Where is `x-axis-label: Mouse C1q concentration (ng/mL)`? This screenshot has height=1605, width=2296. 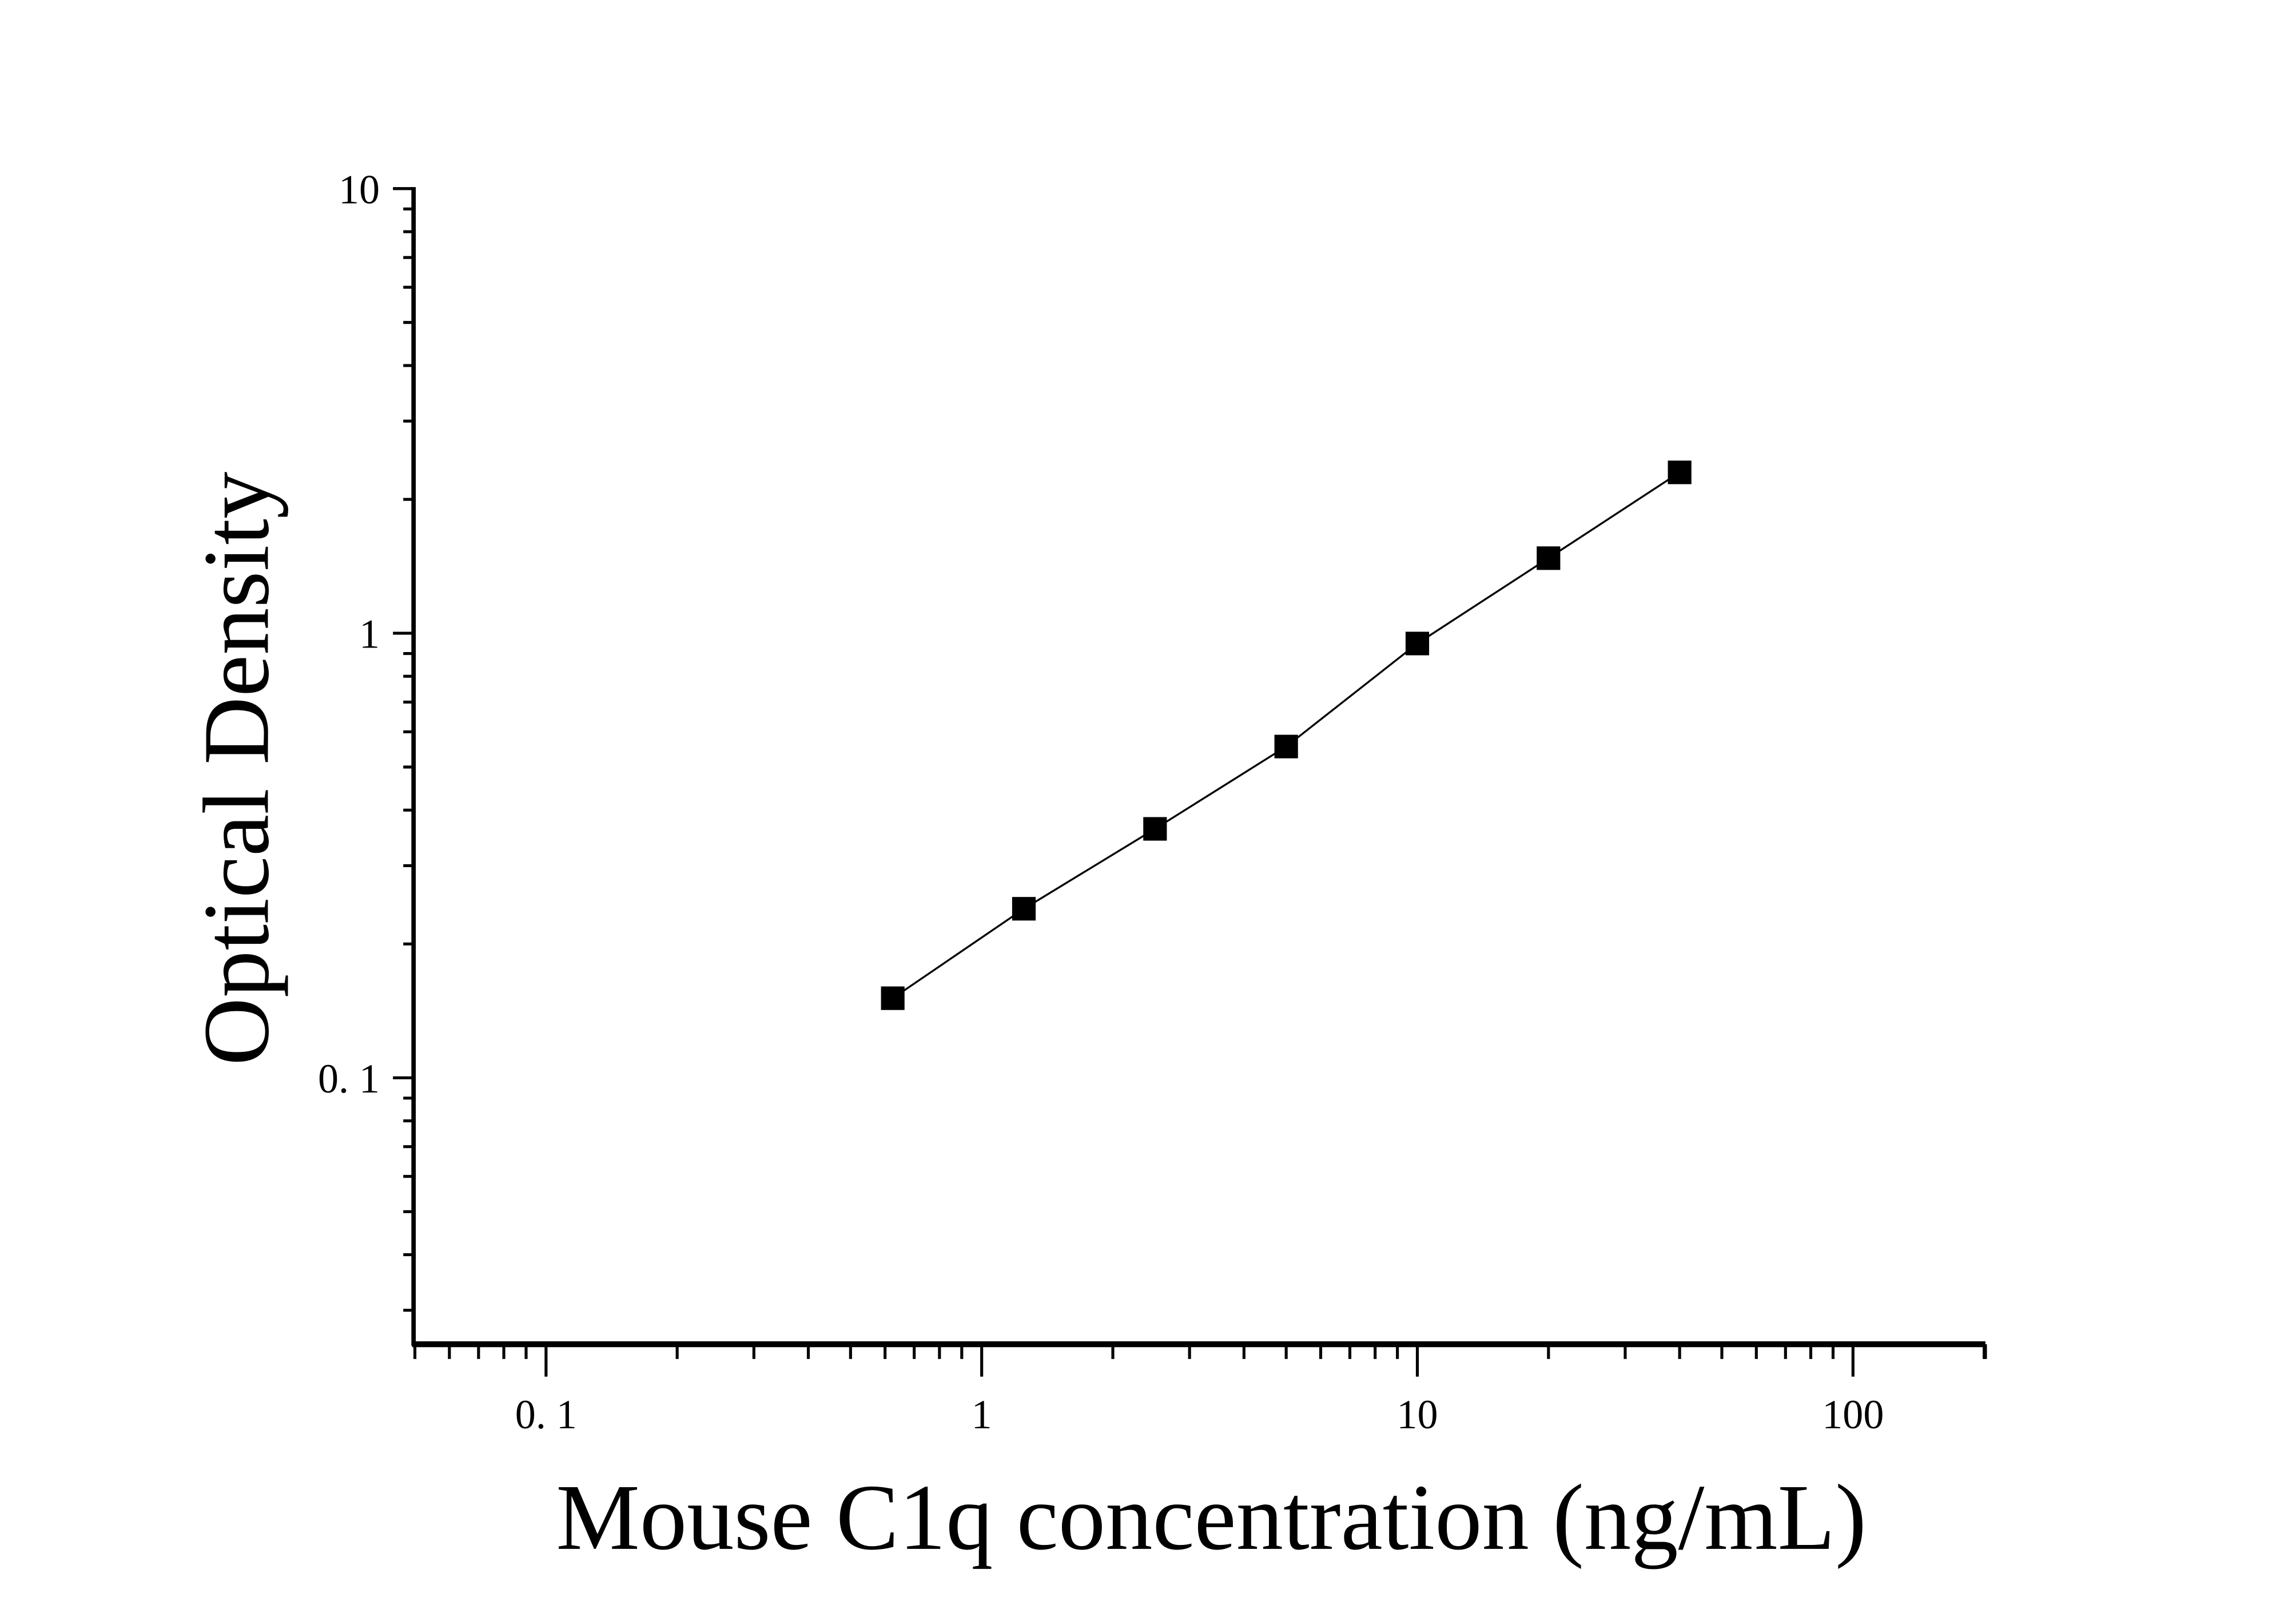 x-axis-label: Mouse C1q concentration (ng/mL) is located at coordinates (1212, 1517).